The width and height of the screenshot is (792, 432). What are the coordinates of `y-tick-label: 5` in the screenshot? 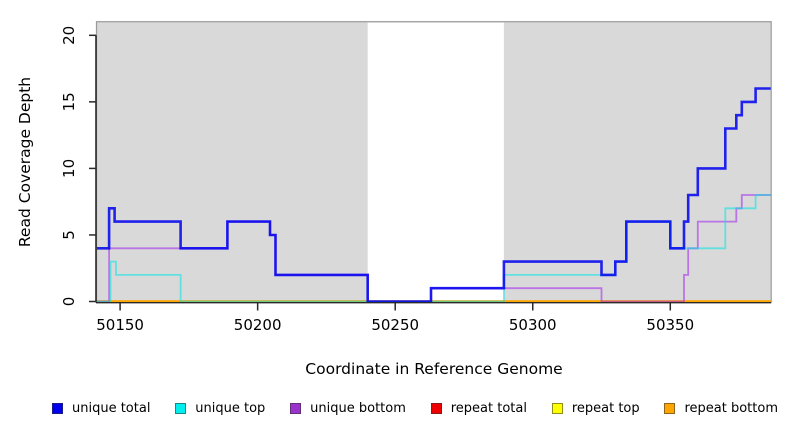 It's located at (69, 235).